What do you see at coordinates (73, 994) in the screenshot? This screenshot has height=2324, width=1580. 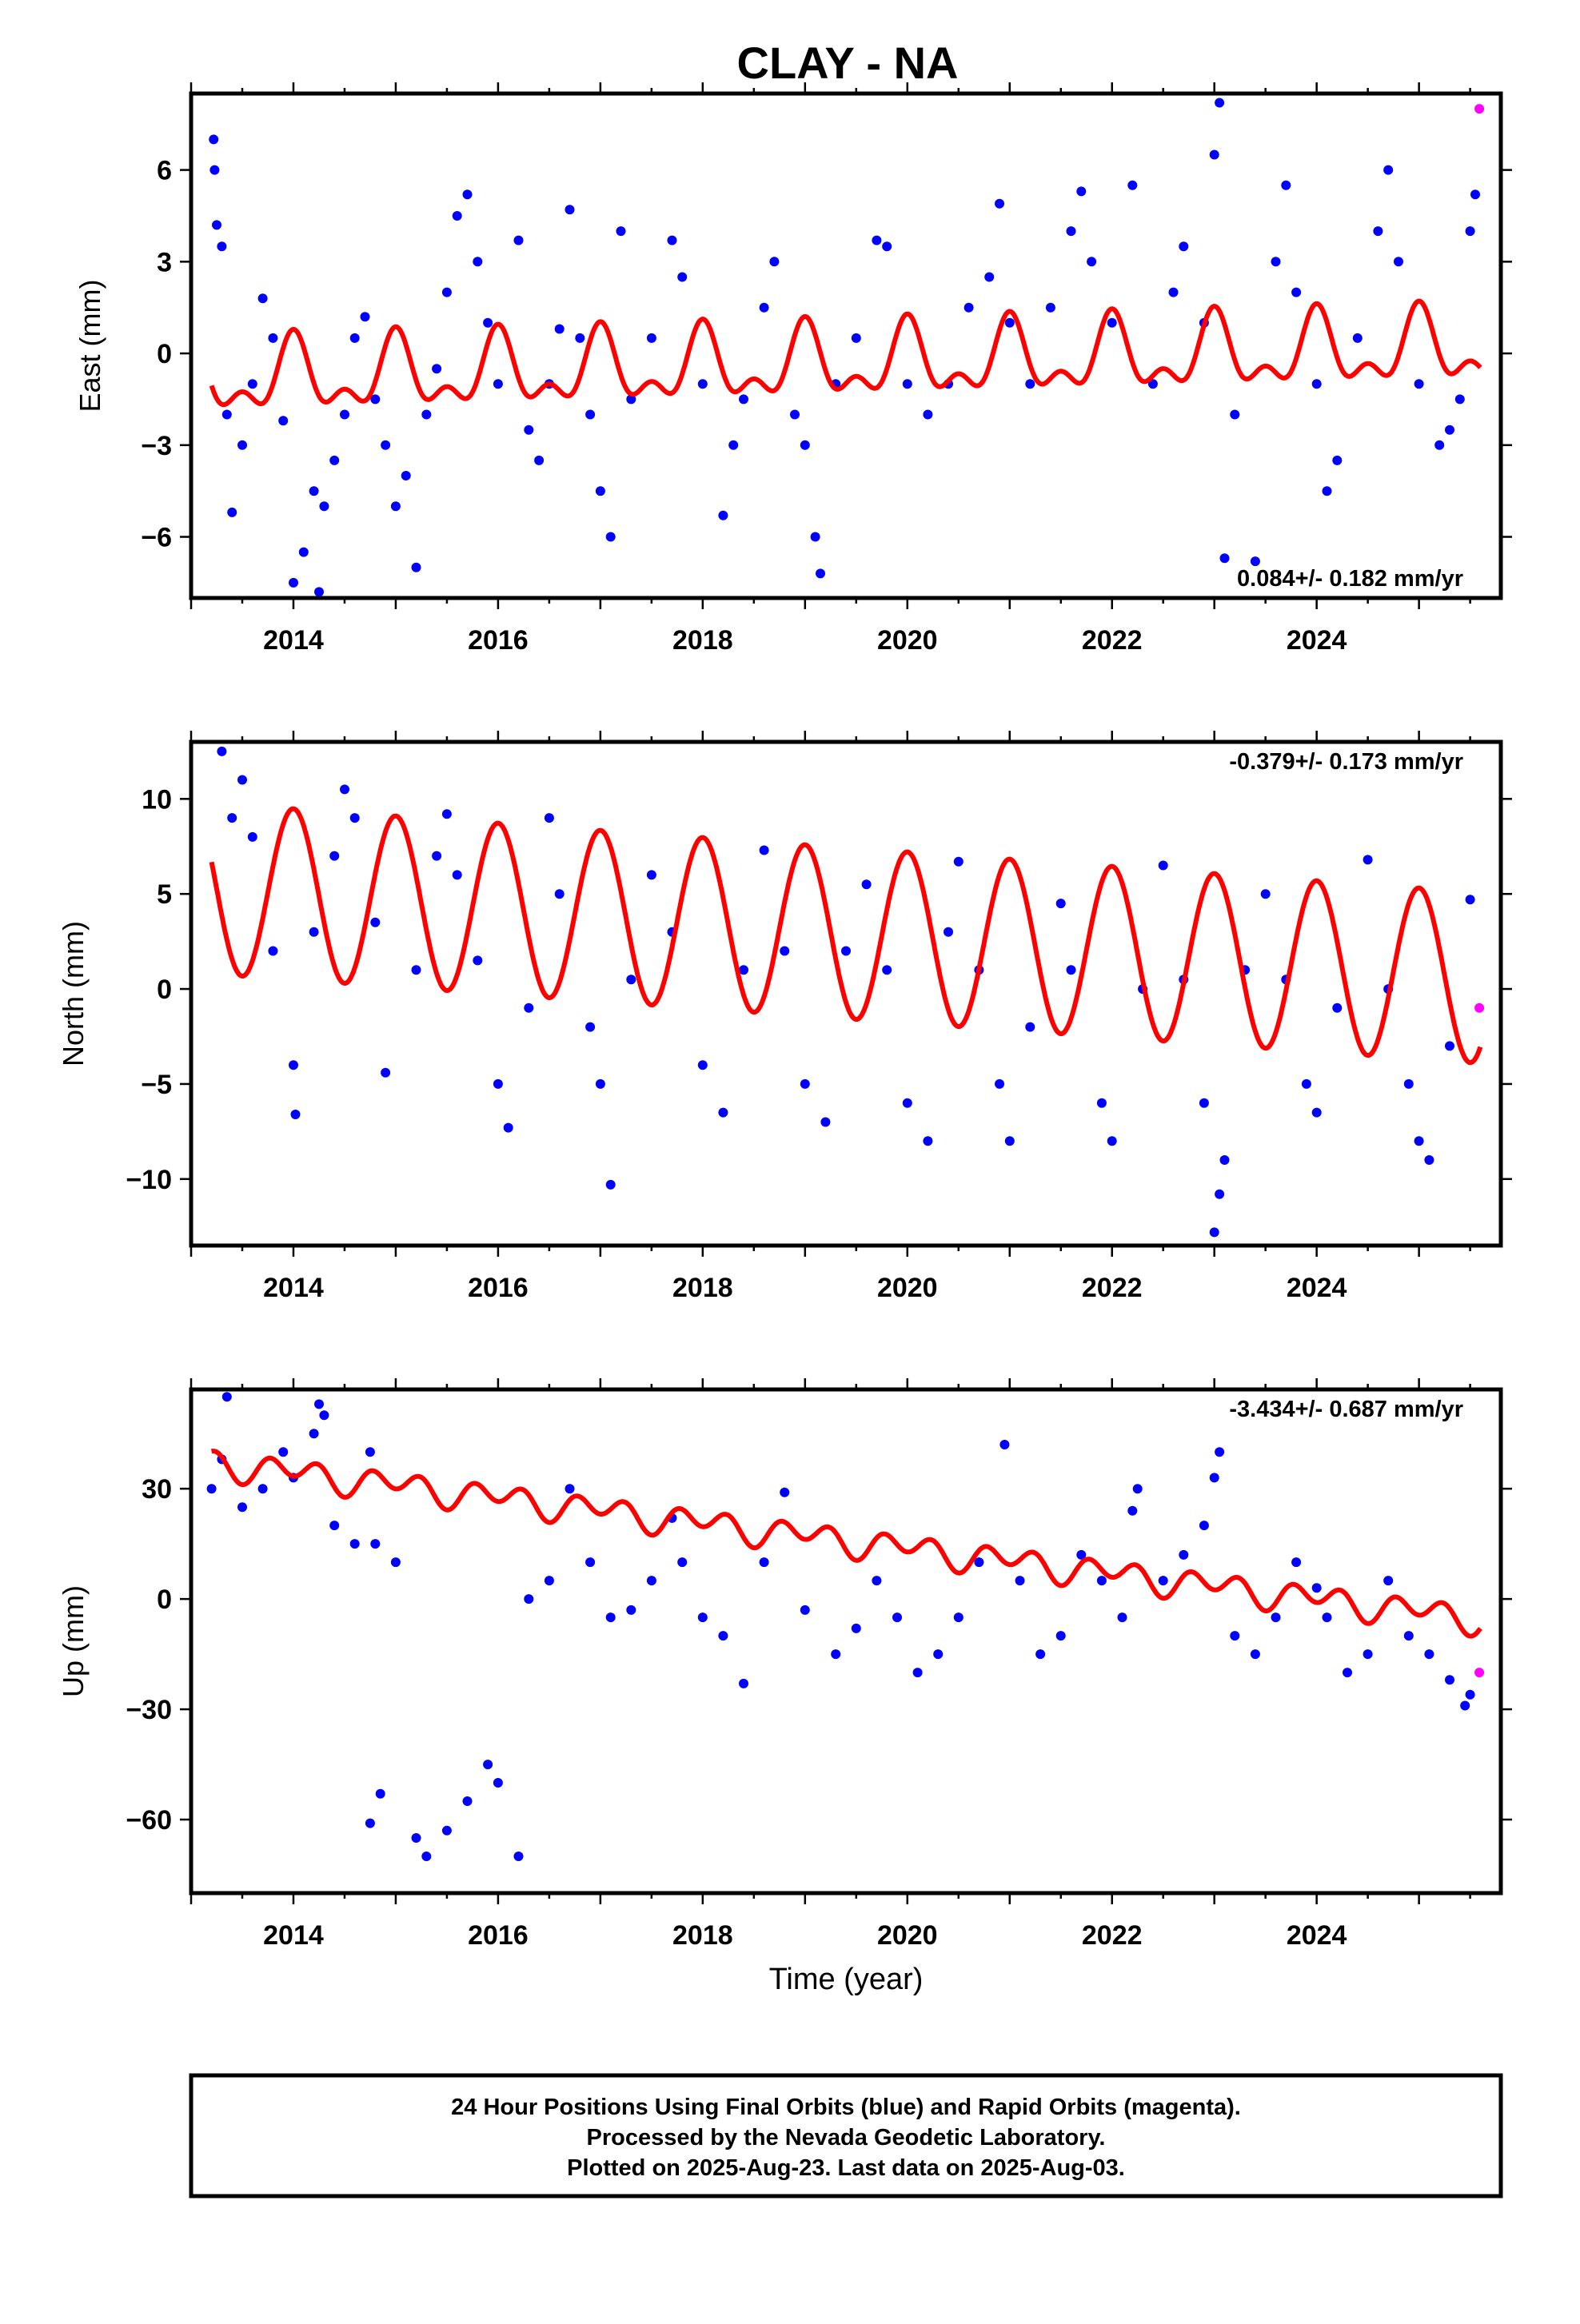 I see `y-axis-label: North (mm)` at bounding box center [73, 994].